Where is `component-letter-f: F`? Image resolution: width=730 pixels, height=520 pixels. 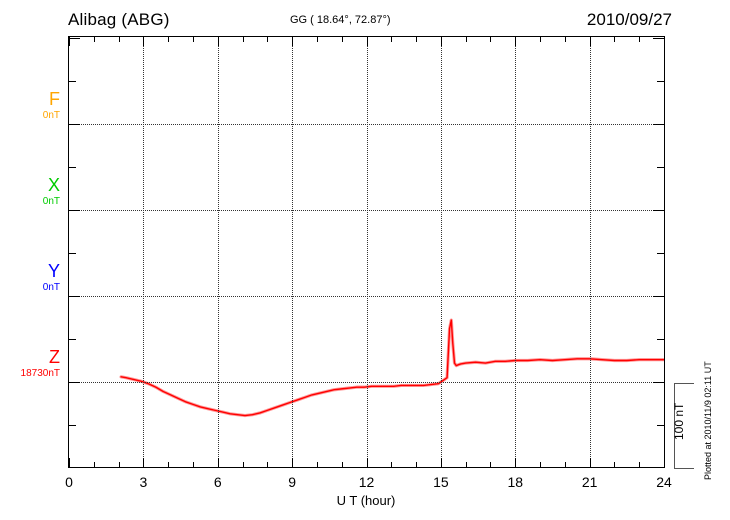 component-letter-f: F is located at coordinates (54, 99).